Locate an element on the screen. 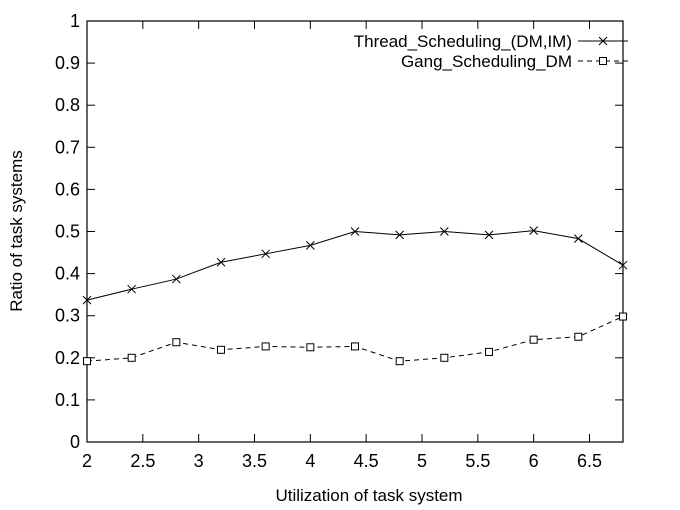  legend-item: Thread_Scheduling_(DM,IM) is located at coordinates (491, 41).